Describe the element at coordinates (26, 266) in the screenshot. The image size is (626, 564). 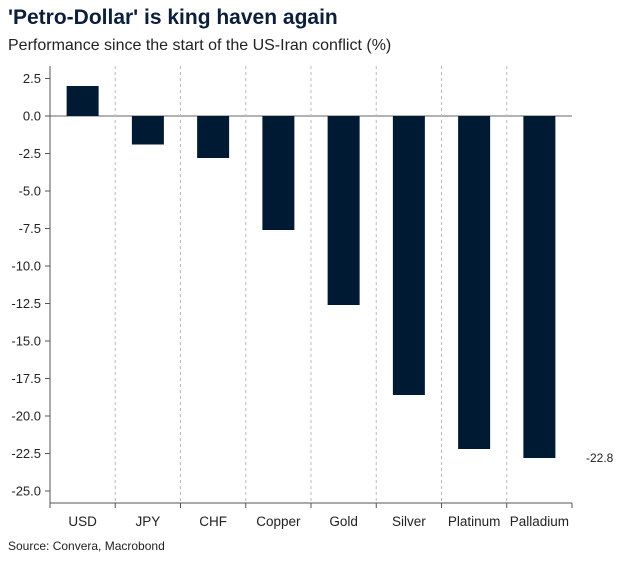
I see `y-tick-label: -10.0` at that location.